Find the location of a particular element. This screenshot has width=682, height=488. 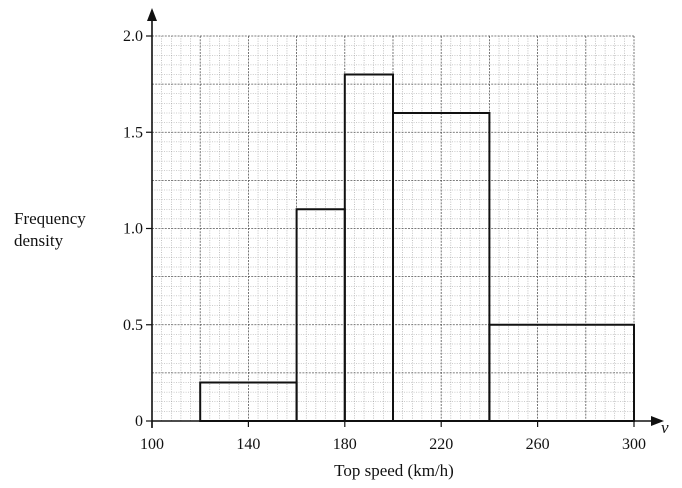

y-tick-label: 0.5 is located at coordinates (133, 325).